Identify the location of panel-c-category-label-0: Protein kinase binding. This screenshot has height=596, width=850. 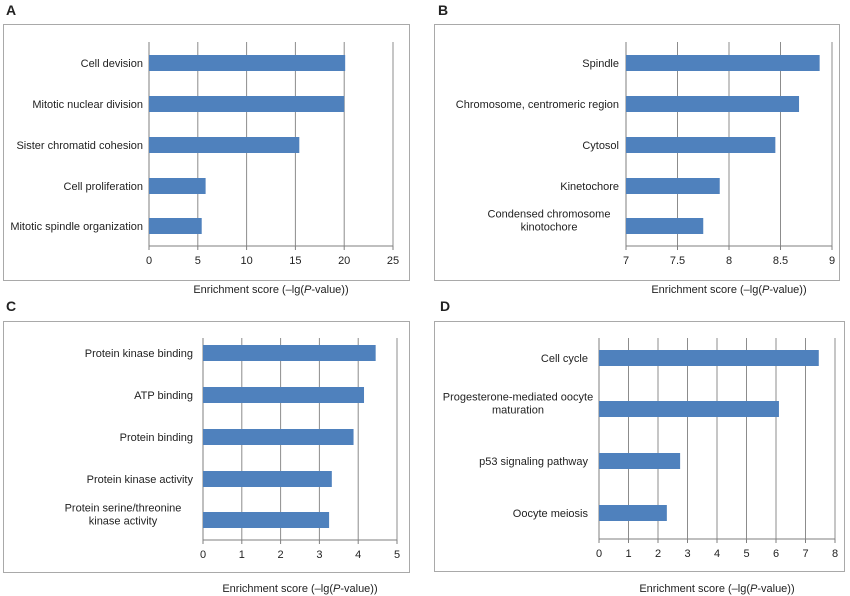
(139, 354).